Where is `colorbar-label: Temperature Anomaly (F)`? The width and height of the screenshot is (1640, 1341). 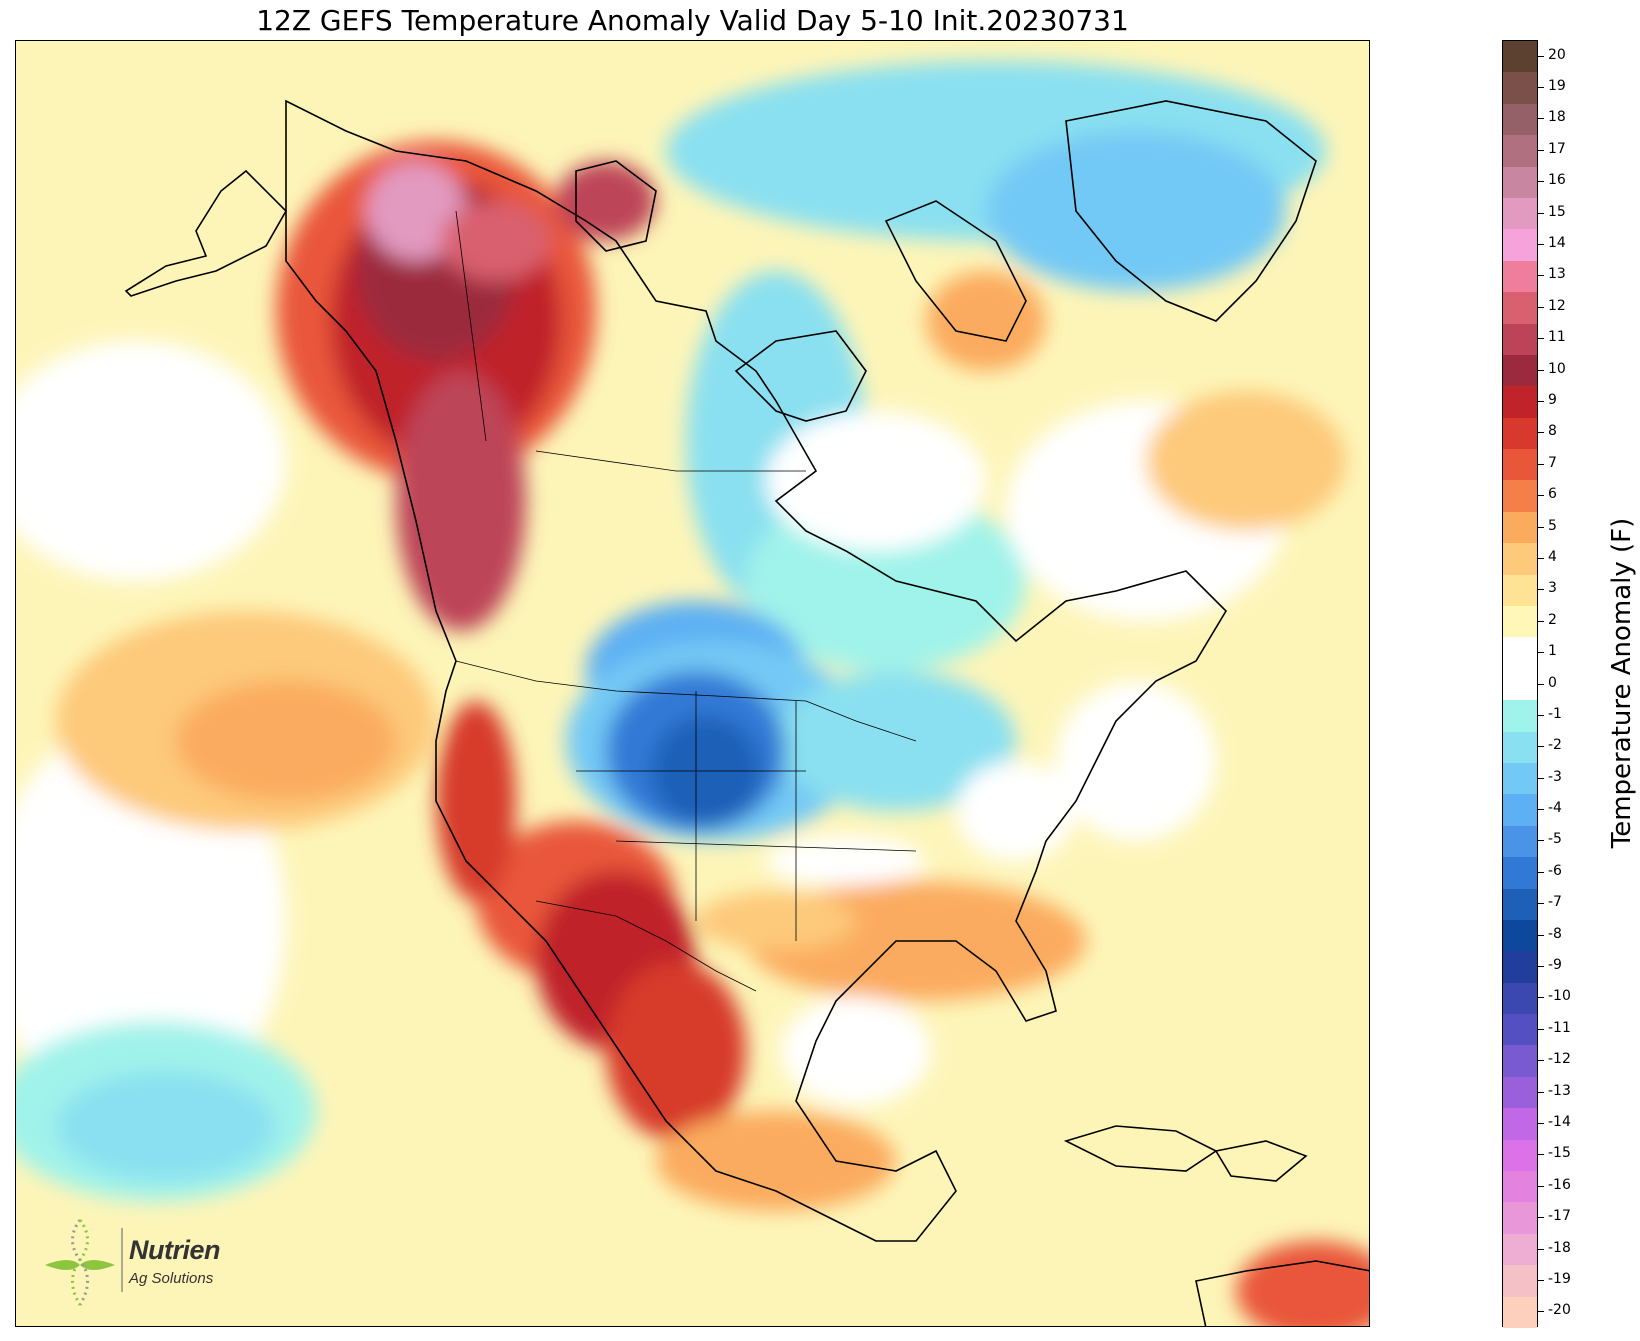
colorbar-label: Temperature Anomaly (F) is located at coordinates (1622, 683).